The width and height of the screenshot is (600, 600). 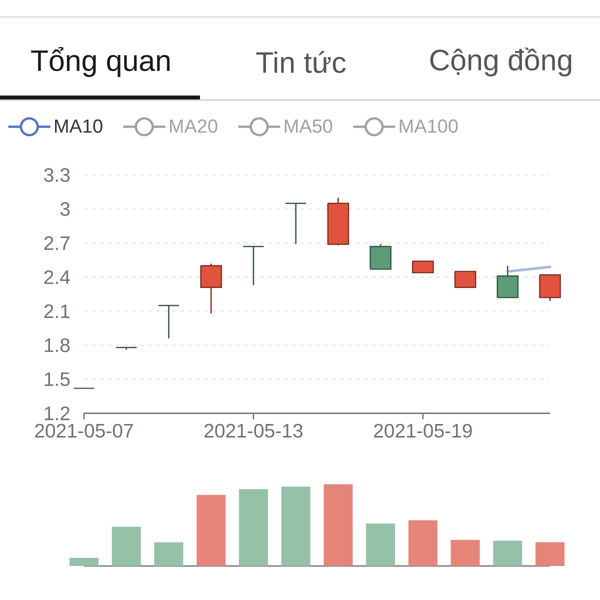 What do you see at coordinates (57, 345) in the screenshot?
I see `y-tick-label: 1.8` at bounding box center [57, 345].